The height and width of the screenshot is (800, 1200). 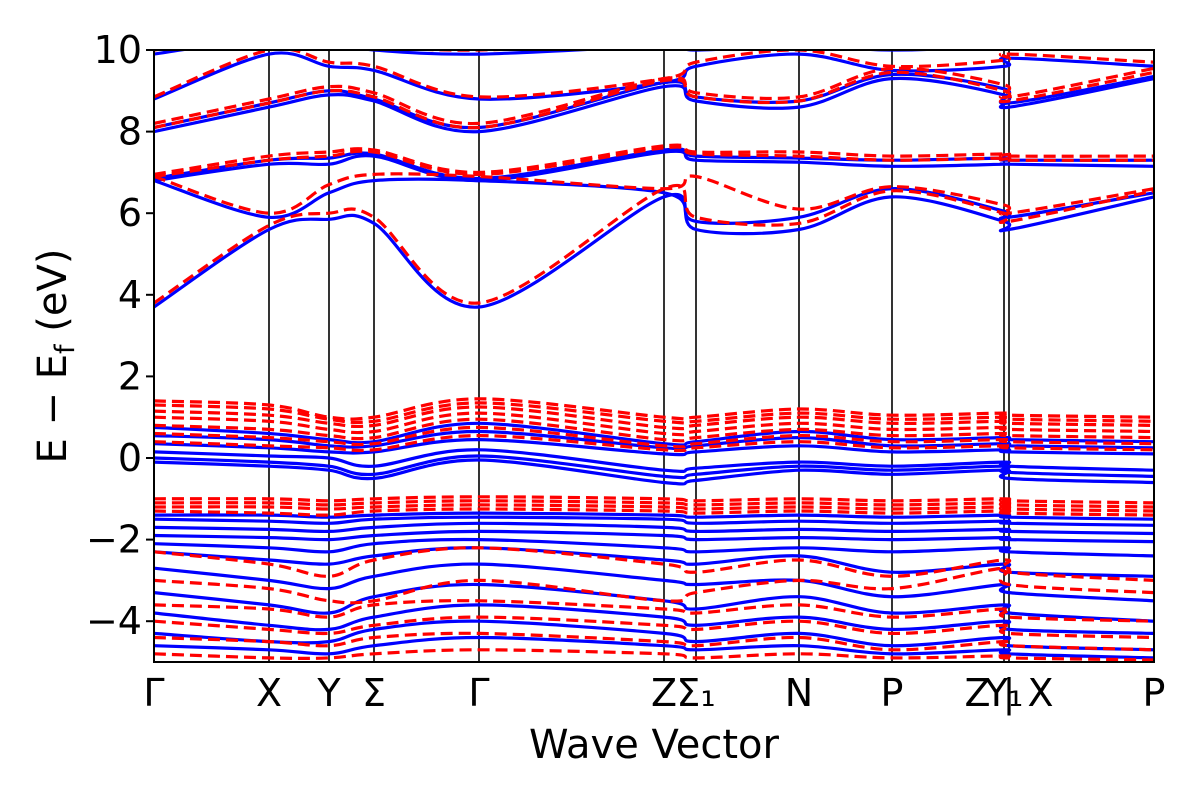 I want to click on y-tick-label: 6, so click(x=130, y=213).